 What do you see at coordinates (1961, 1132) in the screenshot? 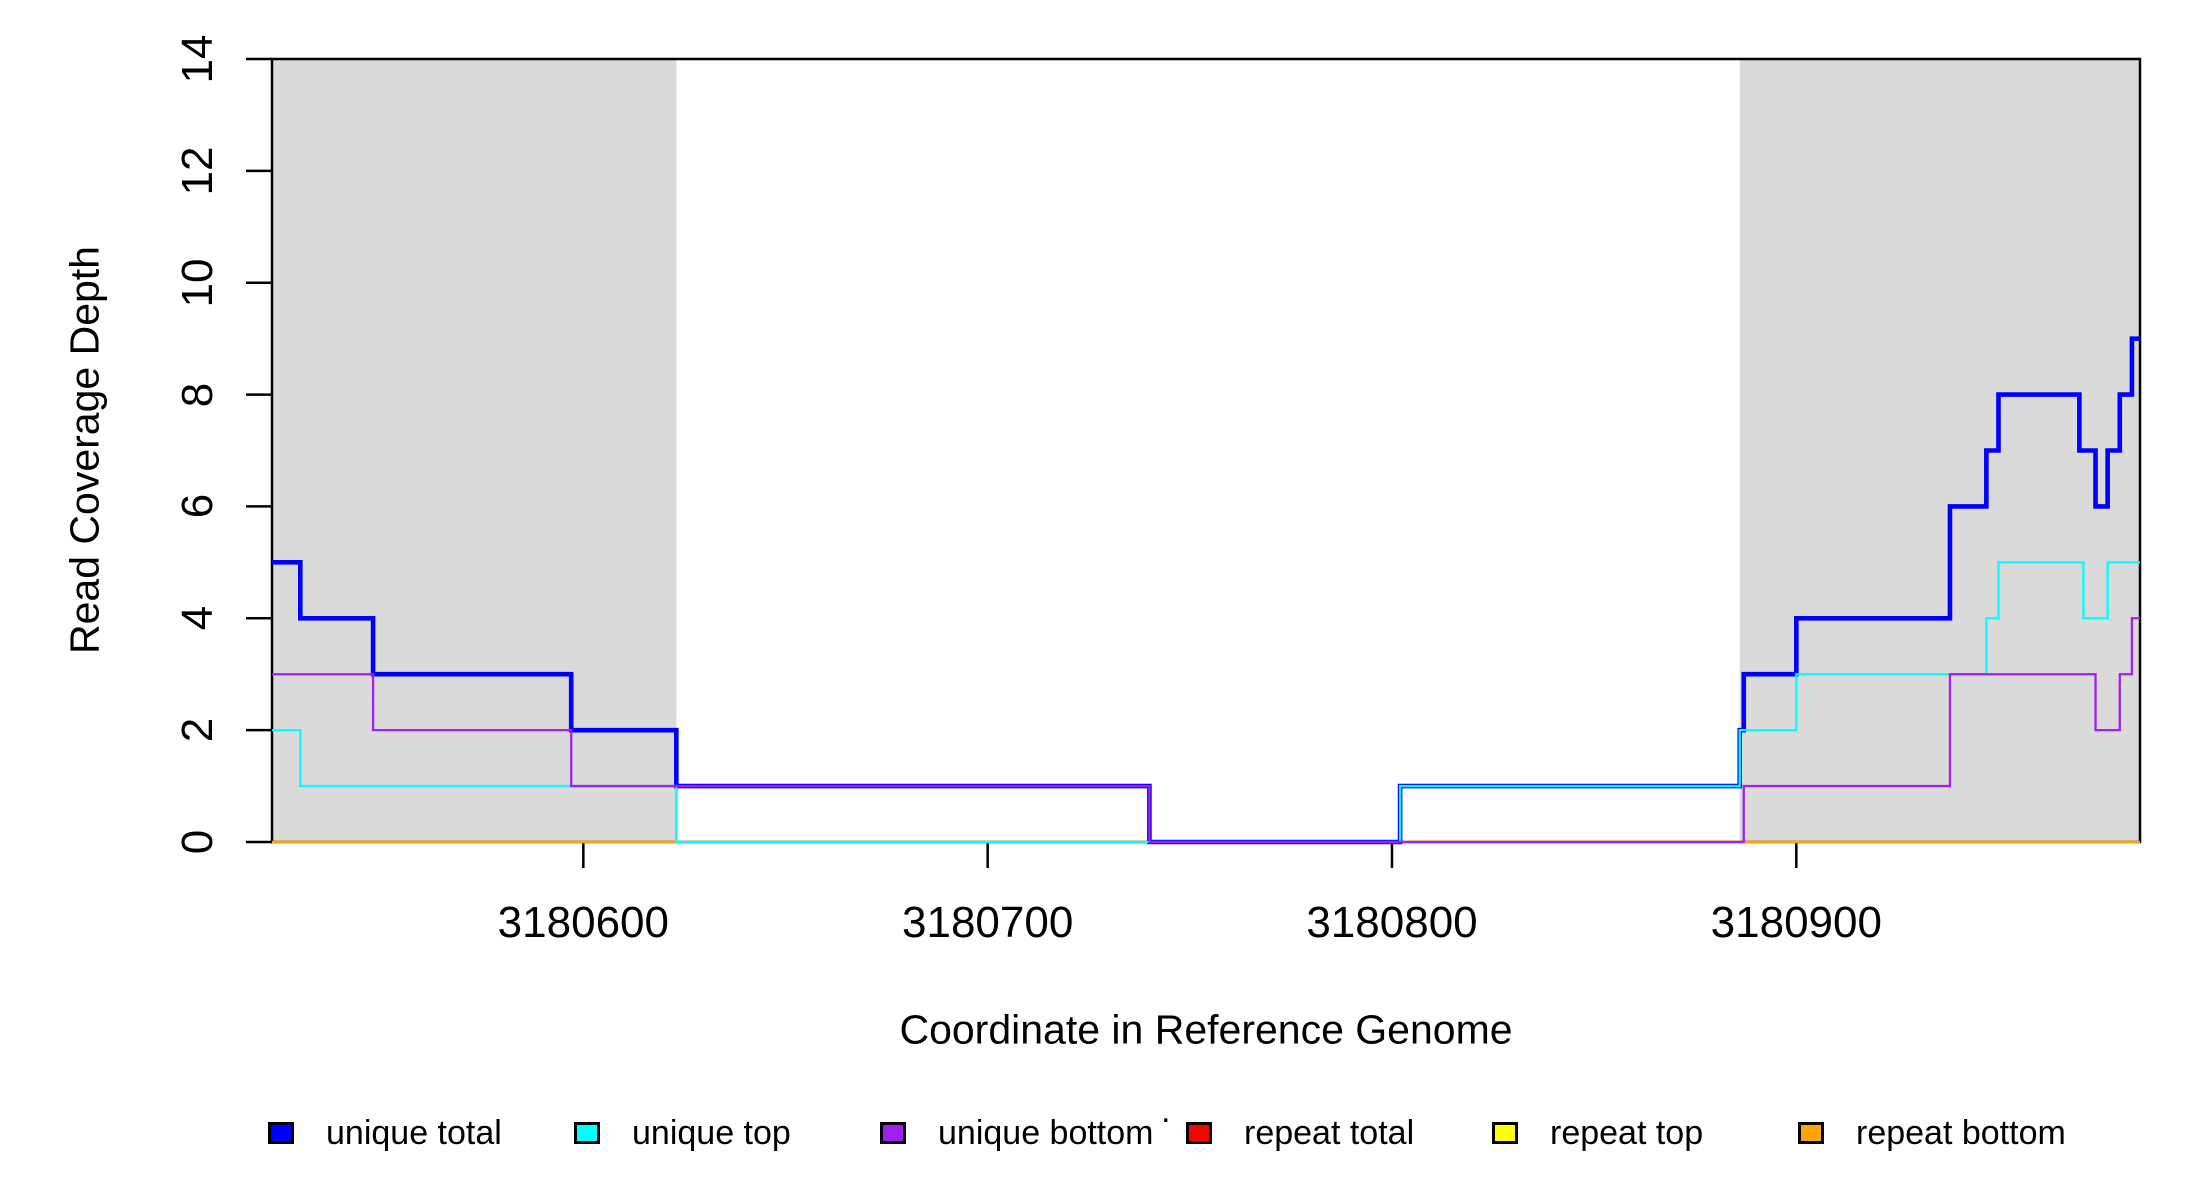
I see `legend-label: repeat bottom` at bounding box center [1961, 1132].